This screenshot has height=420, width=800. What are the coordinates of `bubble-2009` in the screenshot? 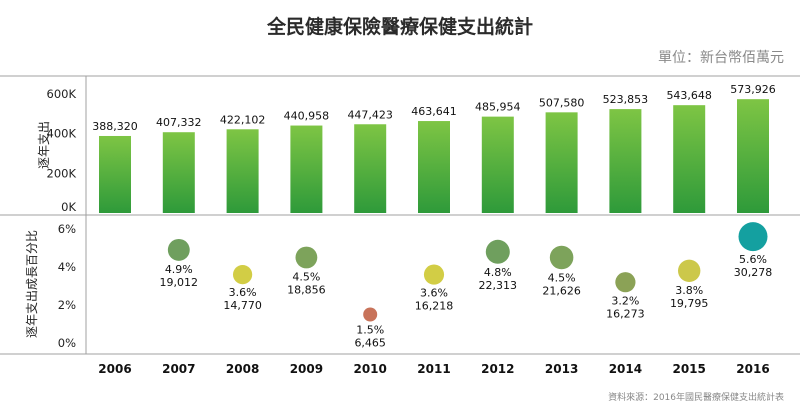 It's located at (306, 257).